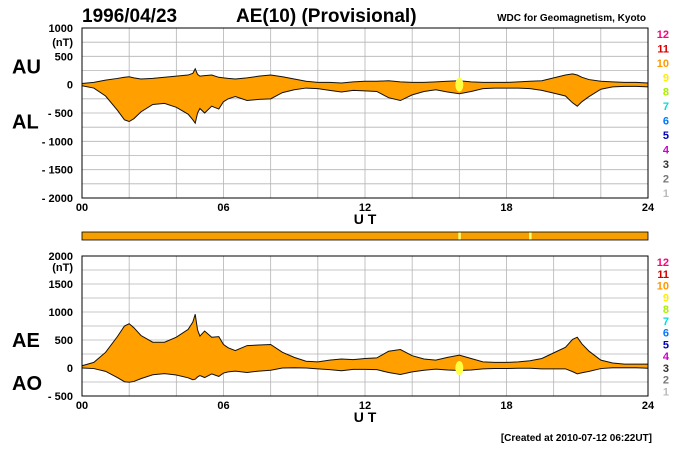  I want to click on series-line-ao, so click(365, 375).